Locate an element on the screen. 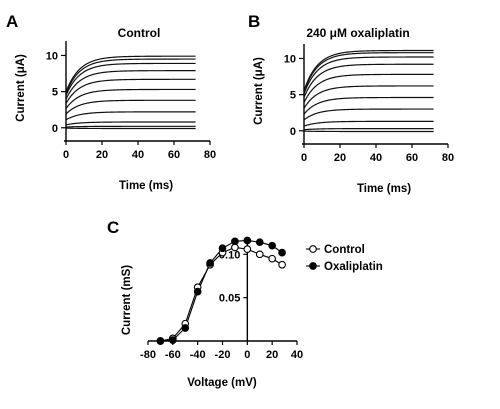  panel-title: 240 μM oxaliplatin is located at coordinates (357, 33).